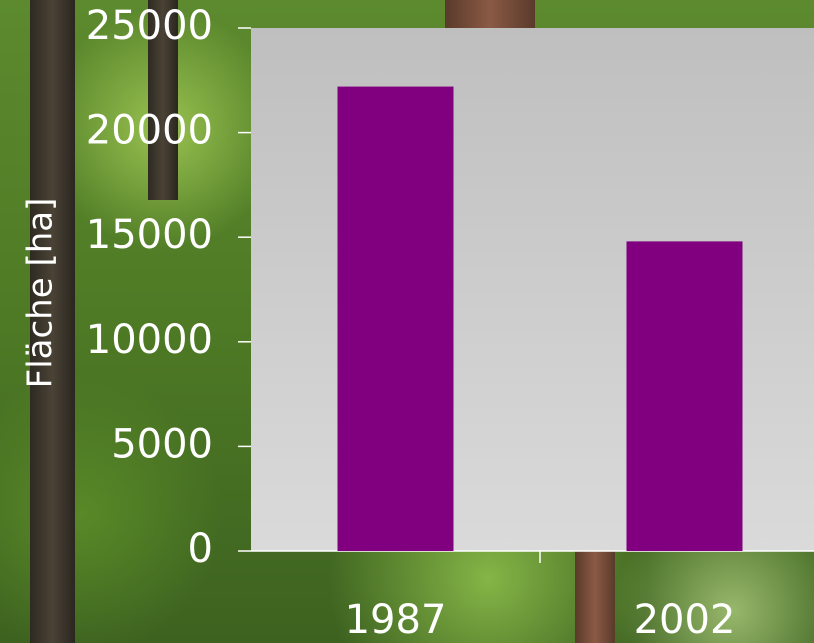  Describe the element at coordinates (149, 131) in the screenshot. I see `y-tick-label: 20000` at that location.